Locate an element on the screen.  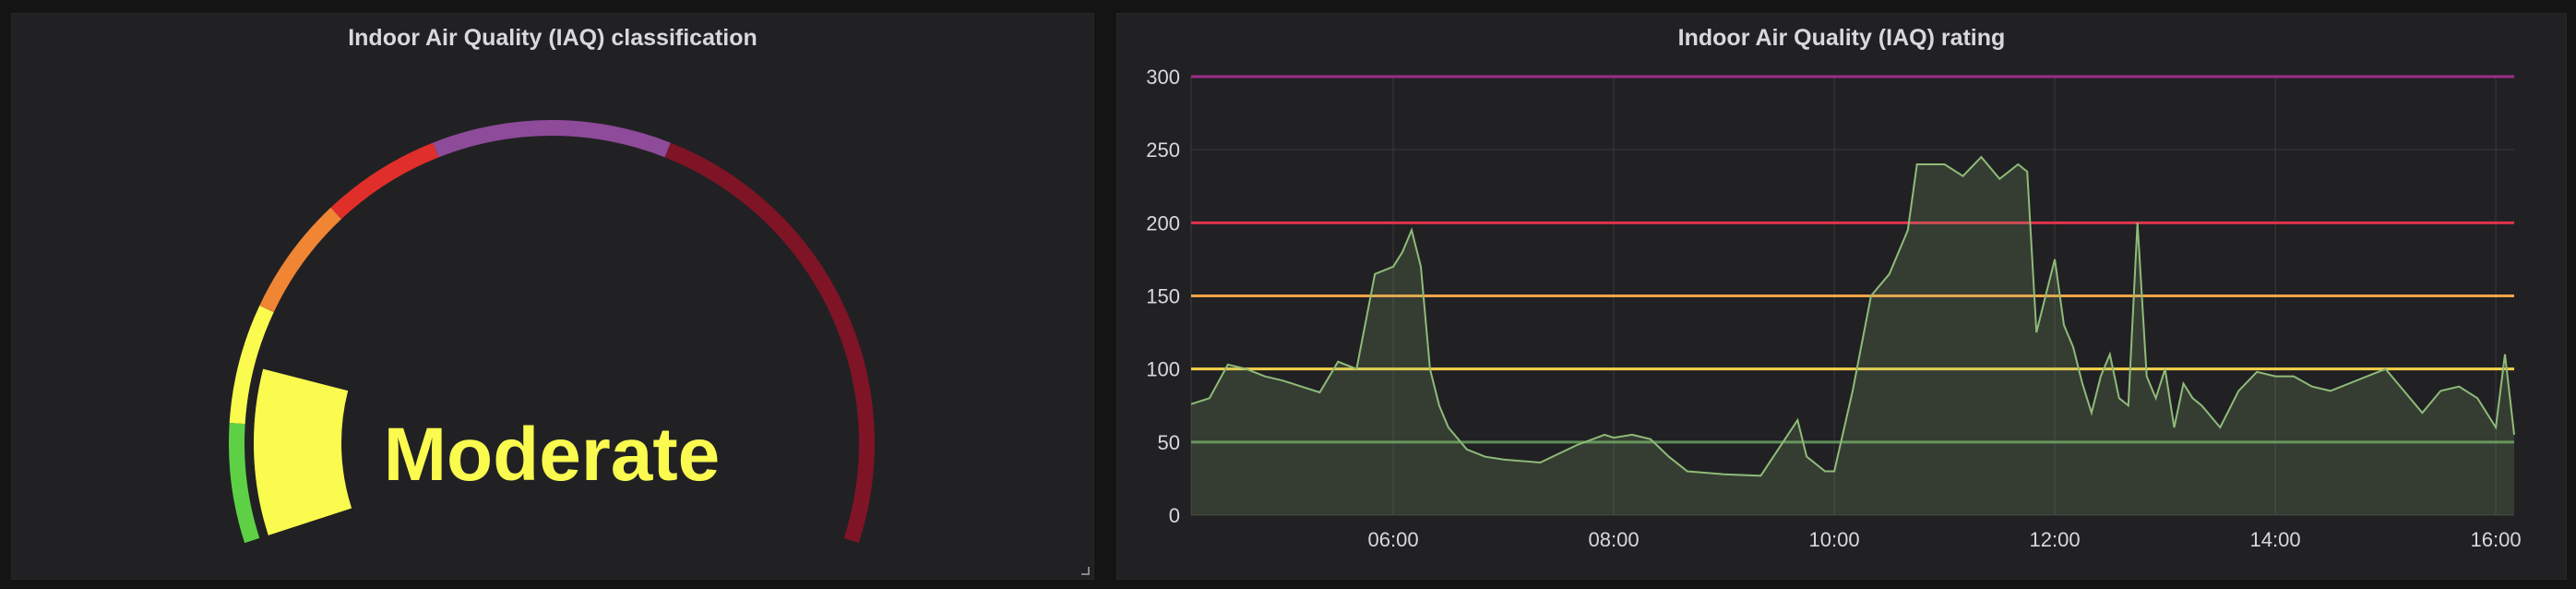
y-tick-label: 200 is located at coordinates (1163, 222).